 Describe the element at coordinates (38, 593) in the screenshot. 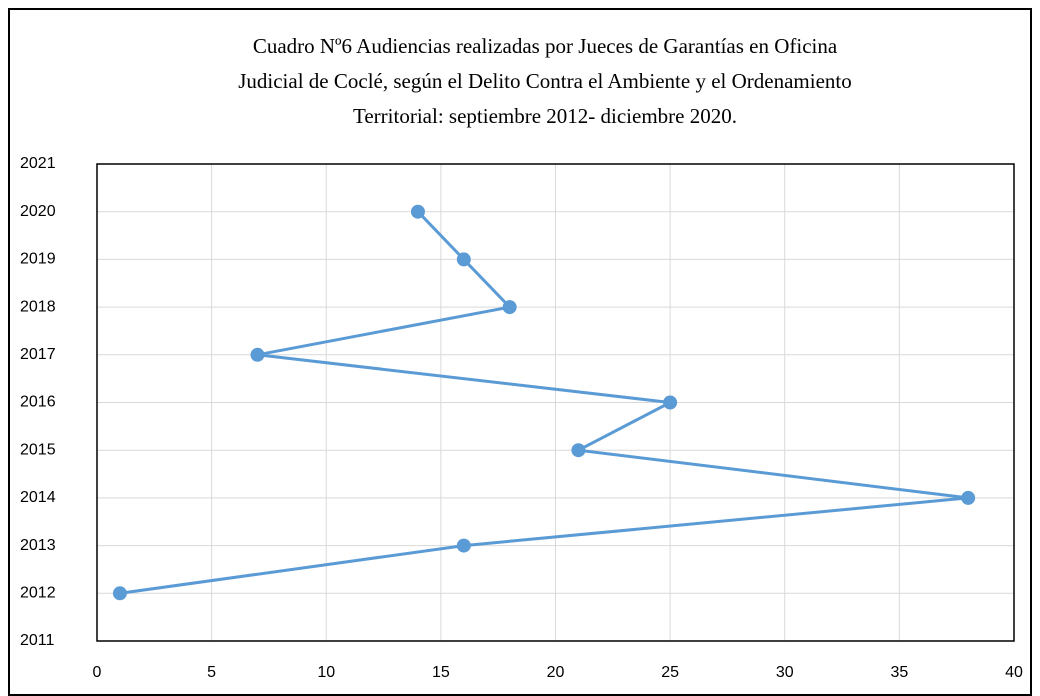

I see `y-tick-label: 2012` at that location.